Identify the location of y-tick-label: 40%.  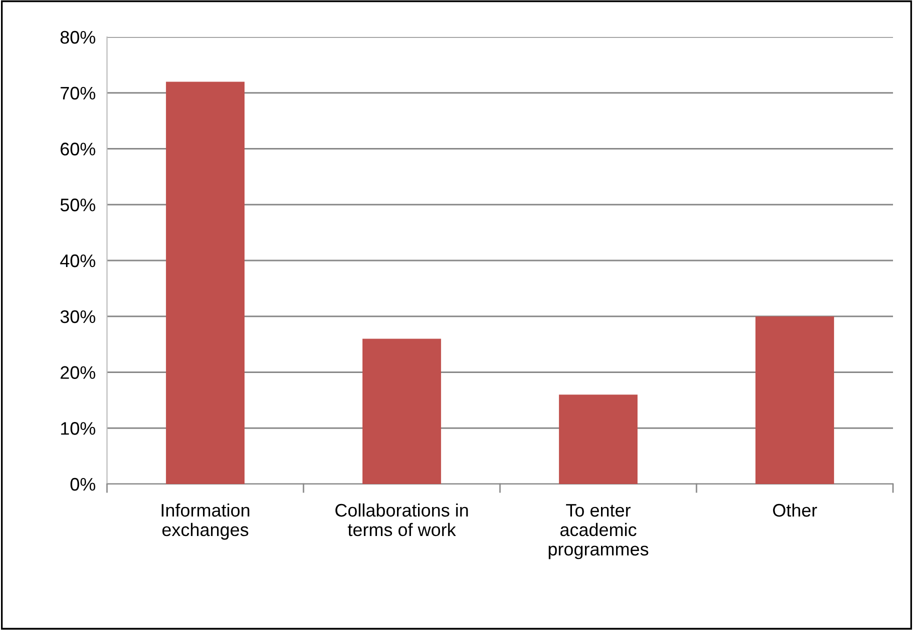
(78, 261).